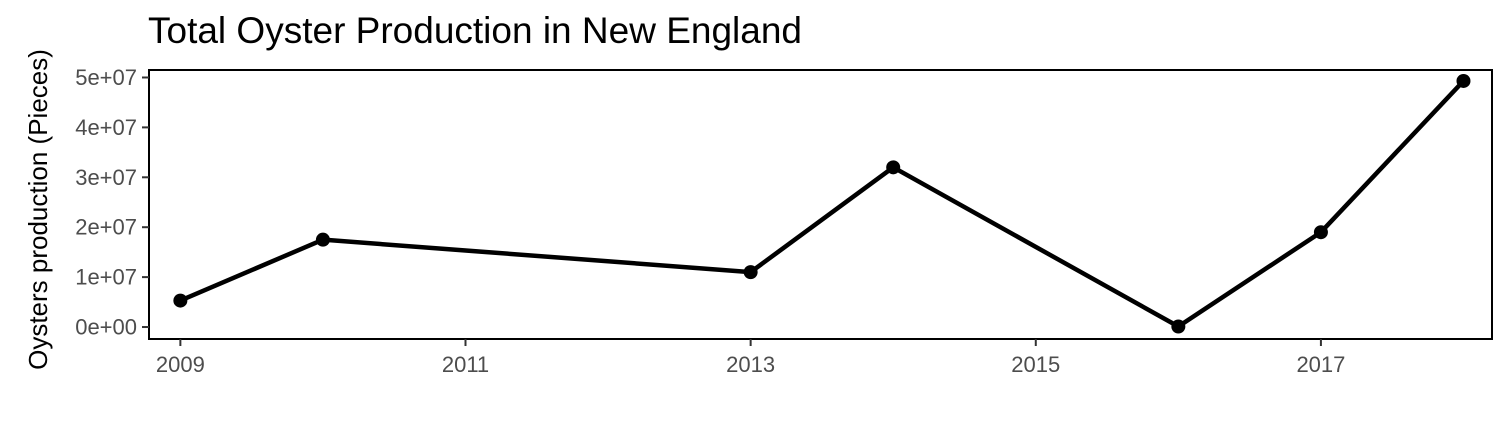 This screenshot has width=1512, height=432. What do you see at coordinates (106, 77) in the screenshot?
I see `y-tick-label: 5e+07` at bounding box center [106, 77].